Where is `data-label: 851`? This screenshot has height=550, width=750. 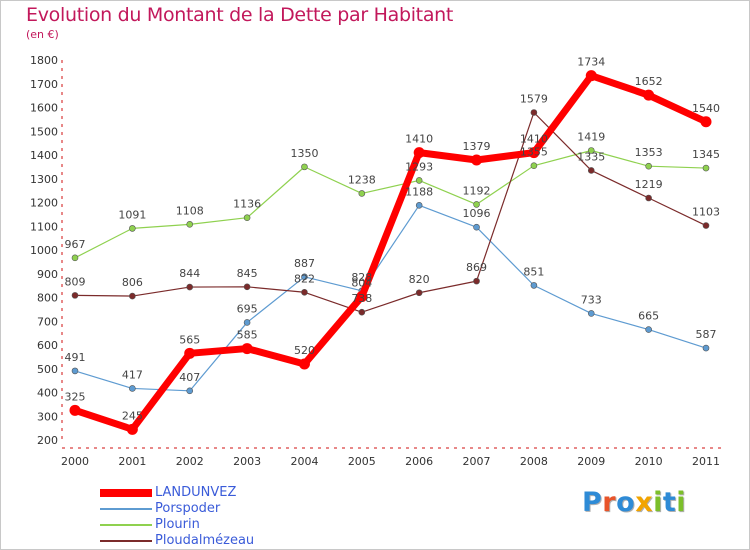
data-label: 851 is located at coordinates (533, 271).